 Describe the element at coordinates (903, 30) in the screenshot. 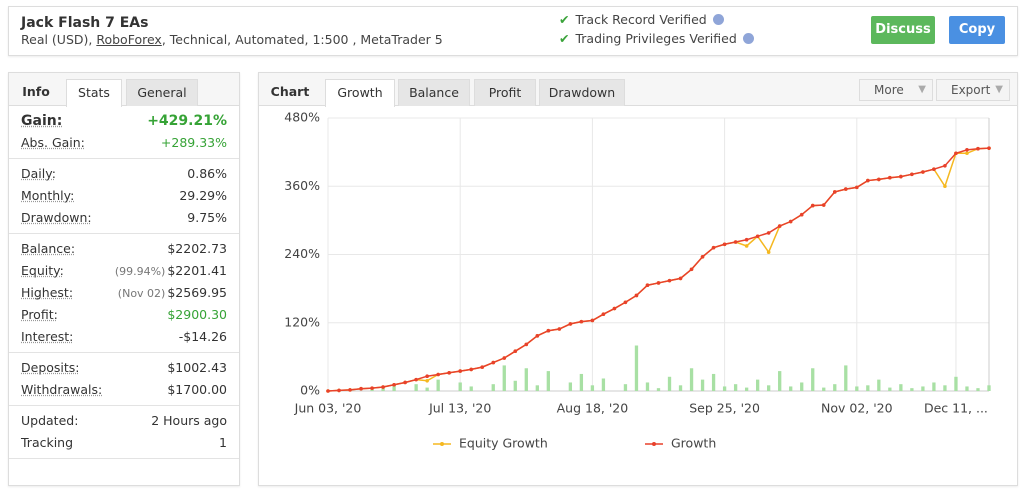

I see `discuss-button: Discuss` at that location.